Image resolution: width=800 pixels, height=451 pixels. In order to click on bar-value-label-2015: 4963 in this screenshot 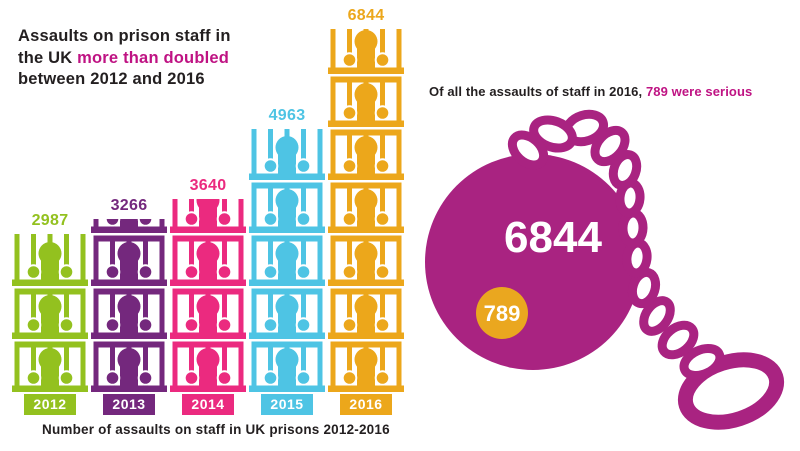, I will do `click(287, 115)`.